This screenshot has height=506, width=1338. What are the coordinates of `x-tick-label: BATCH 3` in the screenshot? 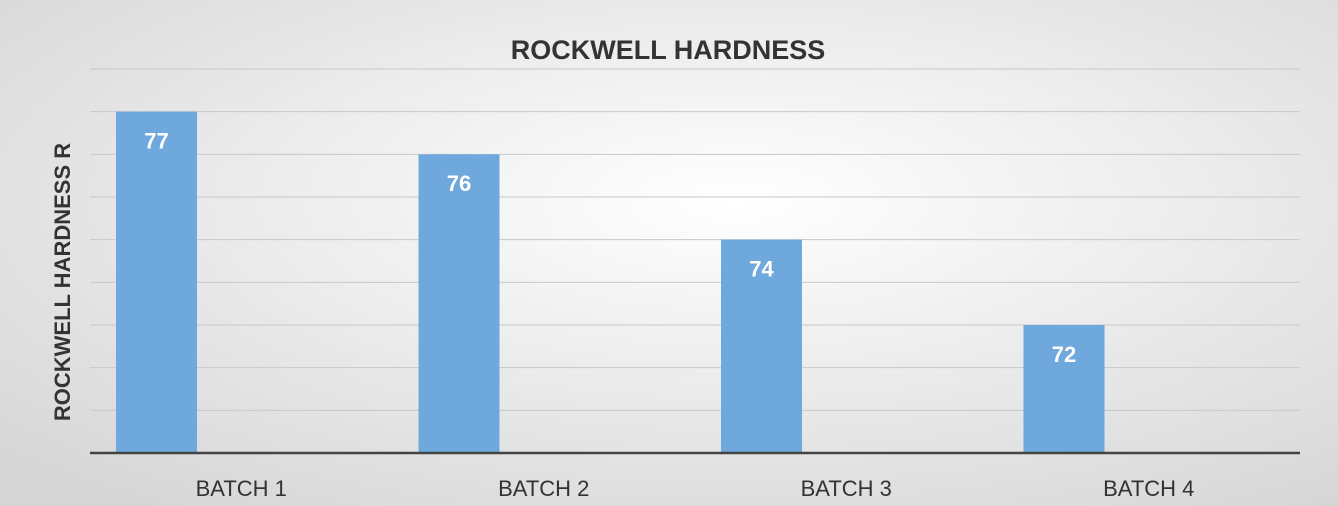 It's located at (846, 488).